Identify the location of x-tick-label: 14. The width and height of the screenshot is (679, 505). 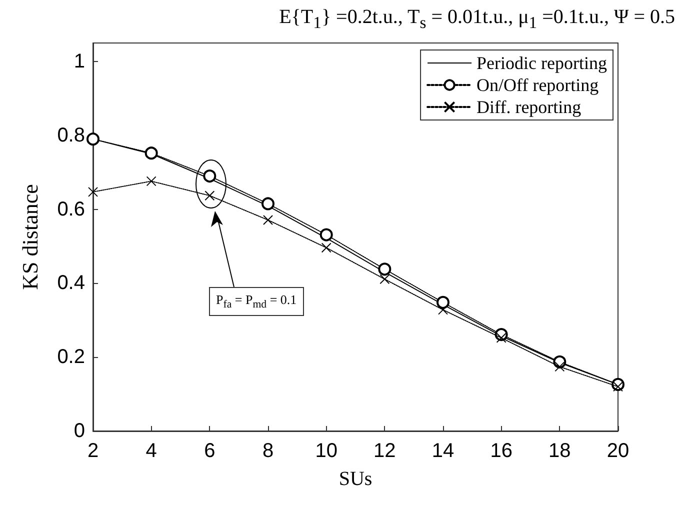
(443, 451).